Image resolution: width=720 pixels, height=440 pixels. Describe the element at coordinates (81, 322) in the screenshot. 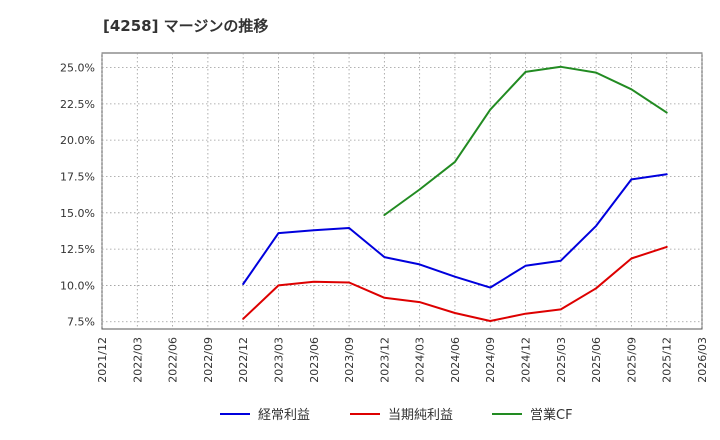

I see `y-tick-label: 7.5%` at that location.